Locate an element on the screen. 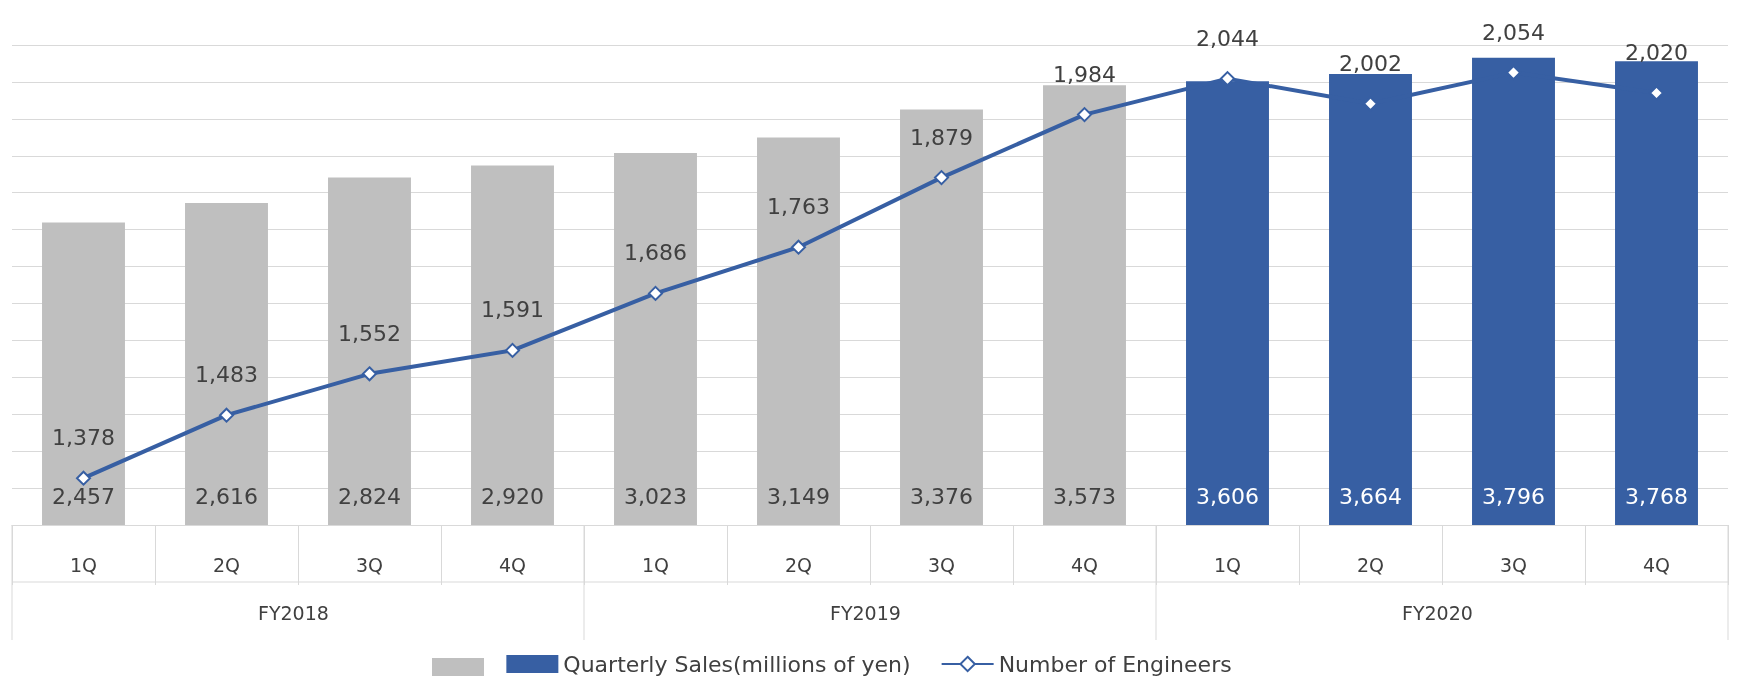 The image size is (1738, 680). data-label: 2,457 is located at coordinates (83, 496).